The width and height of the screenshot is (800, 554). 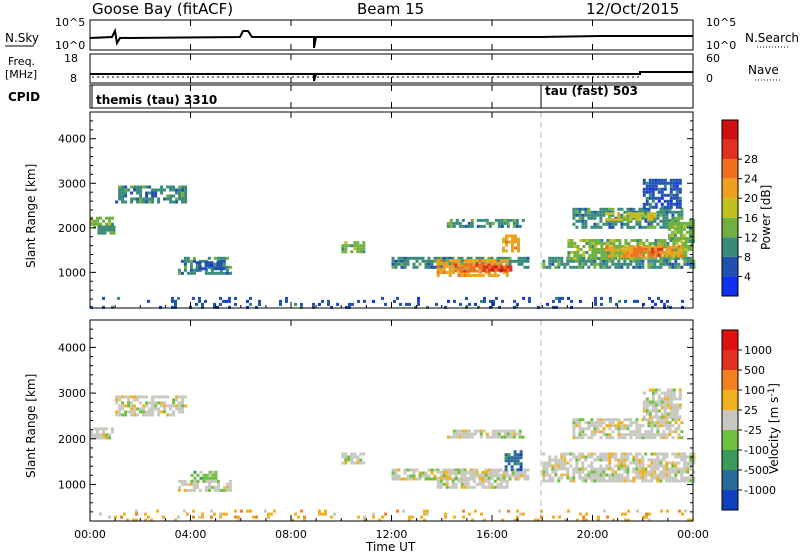 What do you see at coordinates (162, 9) in the screenshot?
I see `station-title: Goose Bay (fitACF)` at bounding box center [162, 9].